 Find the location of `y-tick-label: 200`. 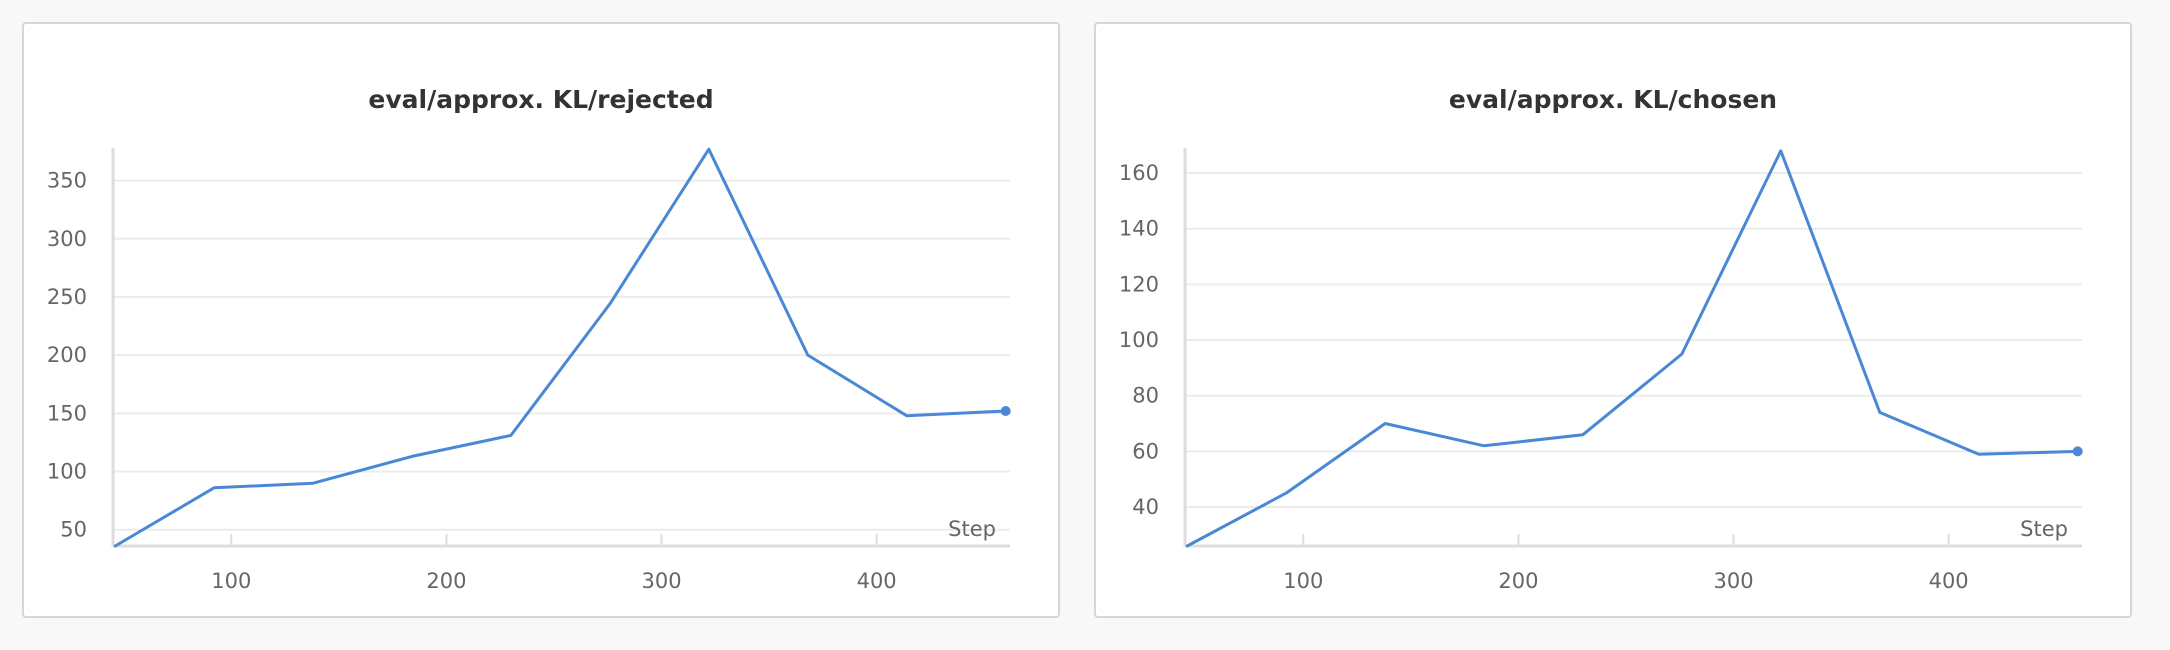

y-tick-label: 200 is located at coordinates (67, 355).